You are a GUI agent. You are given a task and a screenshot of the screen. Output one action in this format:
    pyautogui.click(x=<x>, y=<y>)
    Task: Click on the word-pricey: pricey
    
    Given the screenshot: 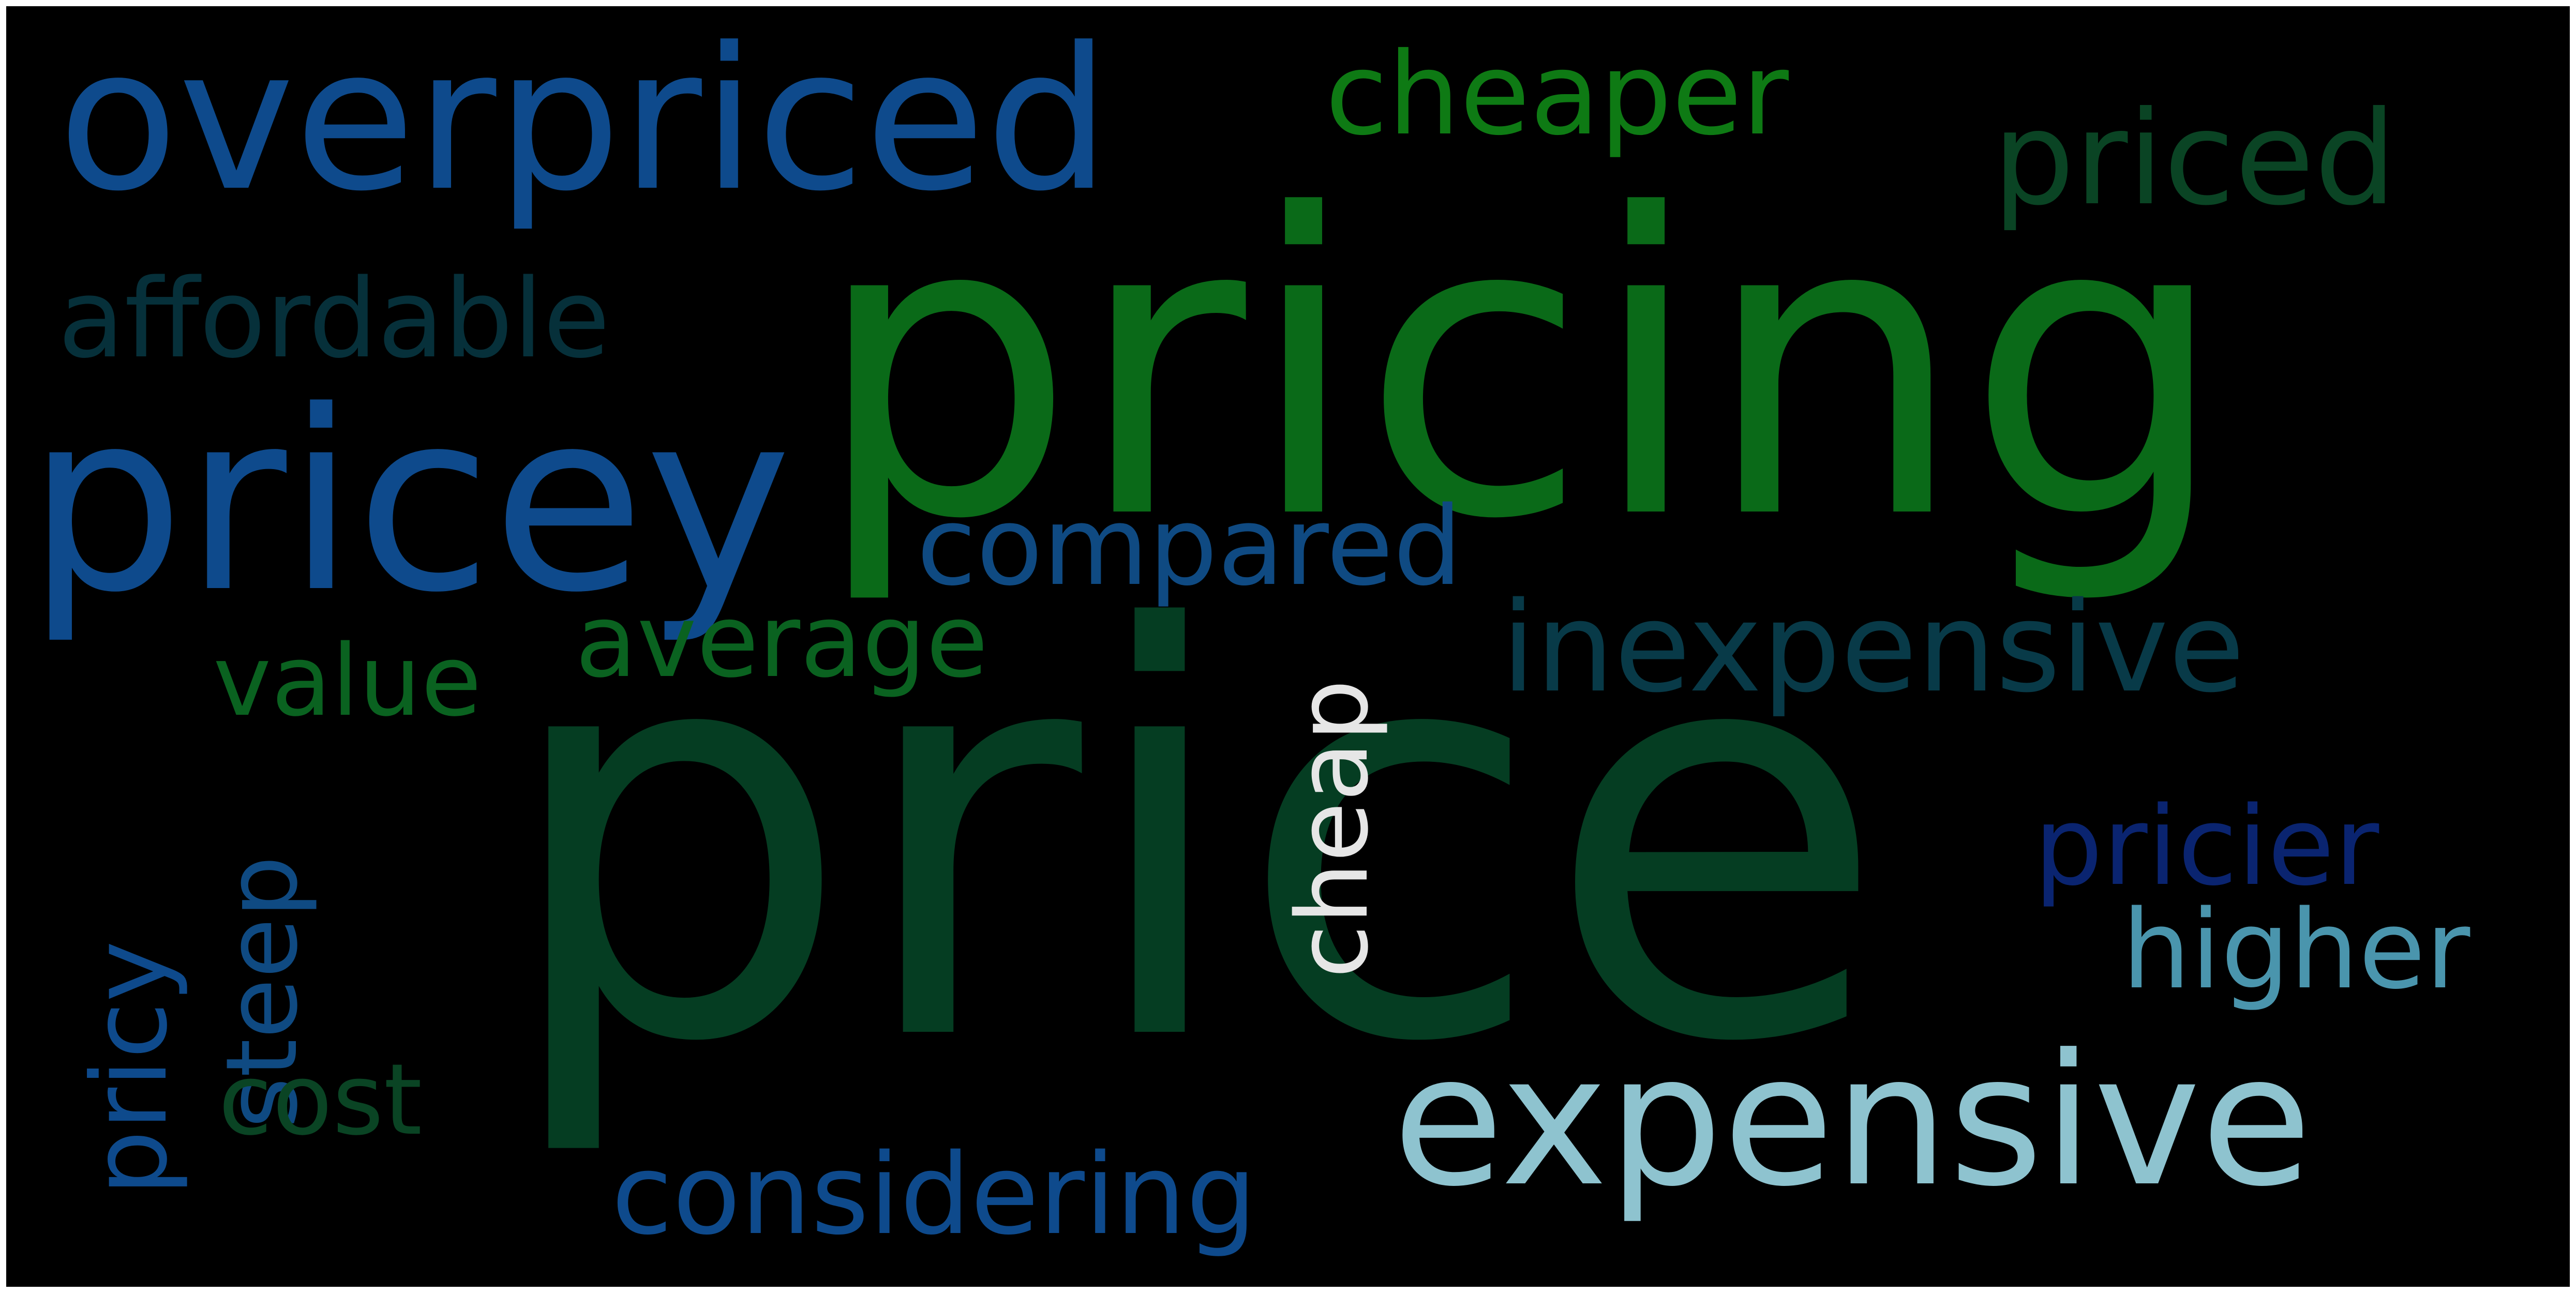 What is the action you would take?
    pyautogui.click(x=409, y=502)
    